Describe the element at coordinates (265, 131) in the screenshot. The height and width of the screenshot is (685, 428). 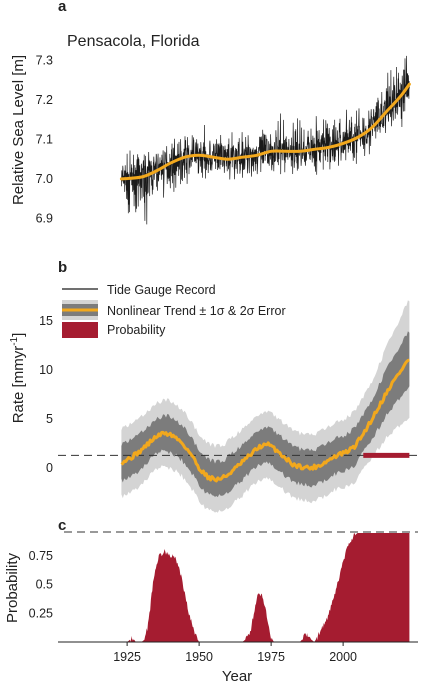
I see `nonlinear-trend-line` at that location.